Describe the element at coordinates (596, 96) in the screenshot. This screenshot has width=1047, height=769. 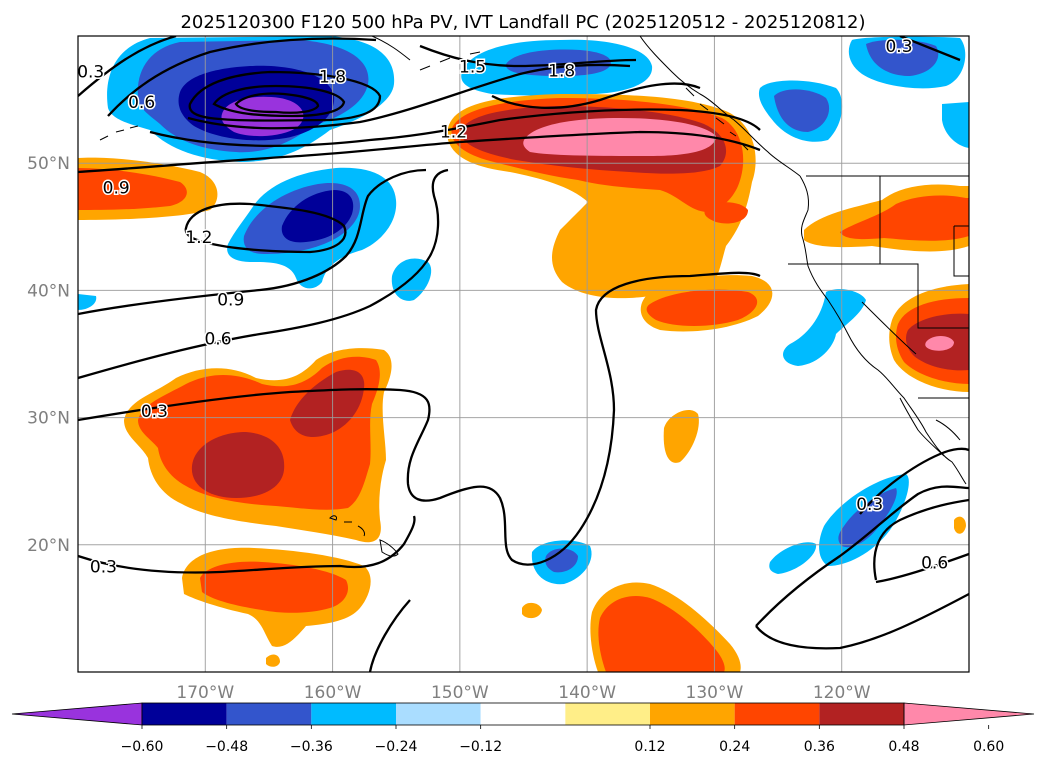
I see `contour-pacnw-loop` at that location.